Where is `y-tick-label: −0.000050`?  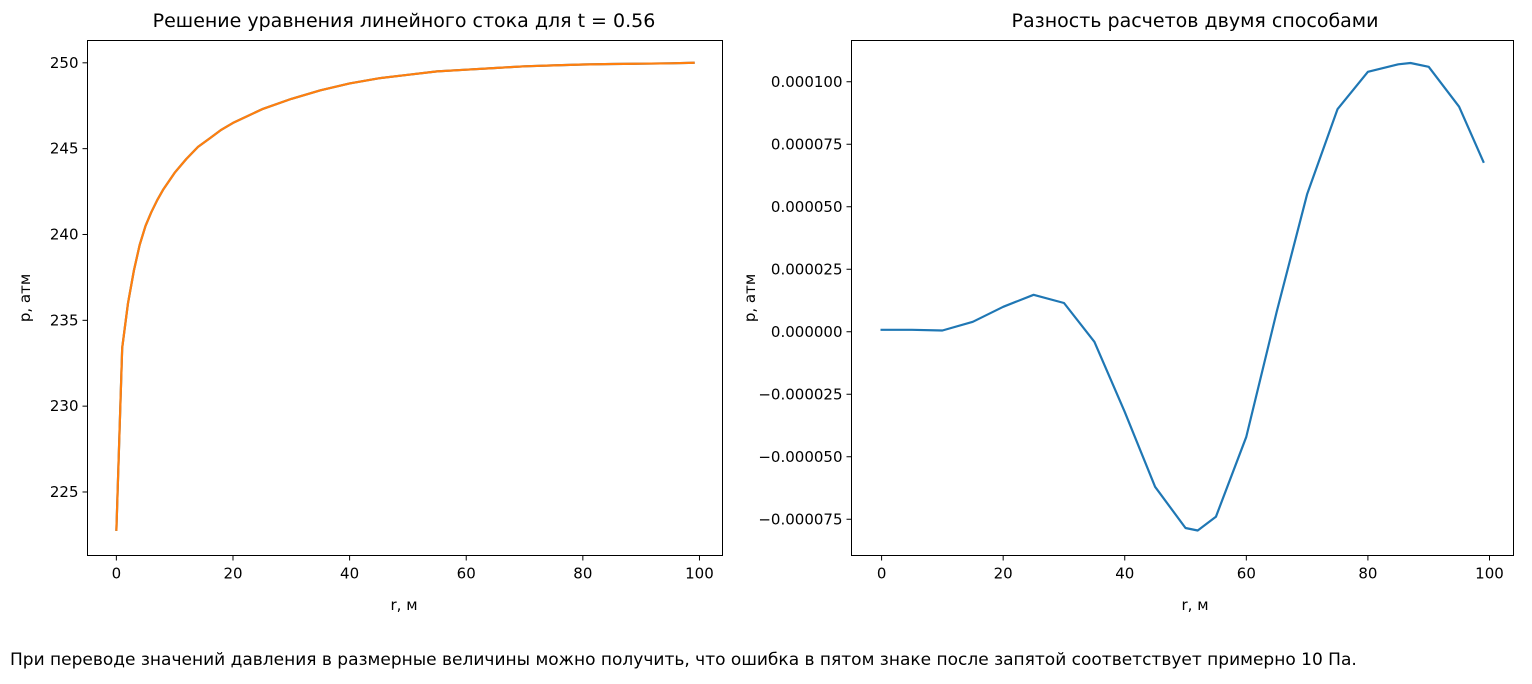
y-tick-label: −0.000050 is located at coordinates (800, 457).